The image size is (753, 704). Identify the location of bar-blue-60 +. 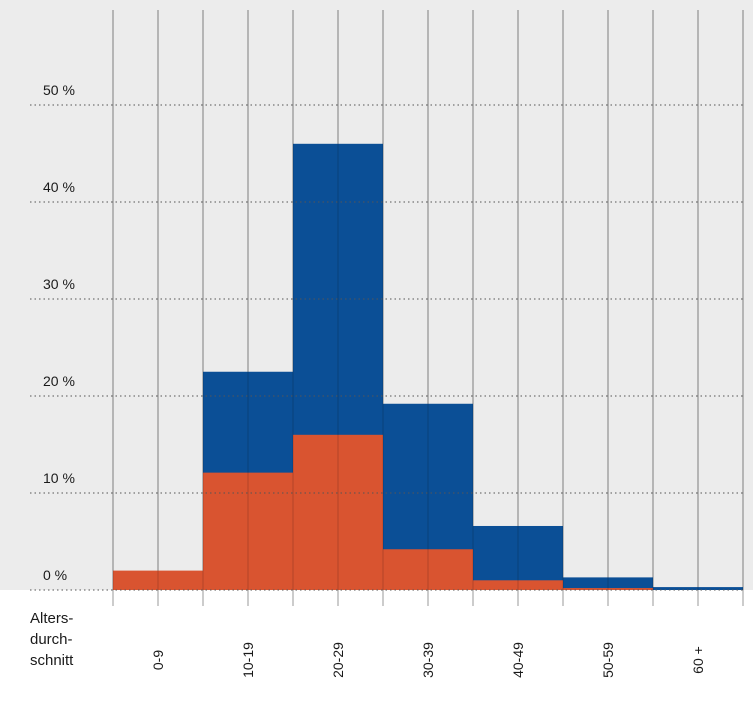
(698, 588).